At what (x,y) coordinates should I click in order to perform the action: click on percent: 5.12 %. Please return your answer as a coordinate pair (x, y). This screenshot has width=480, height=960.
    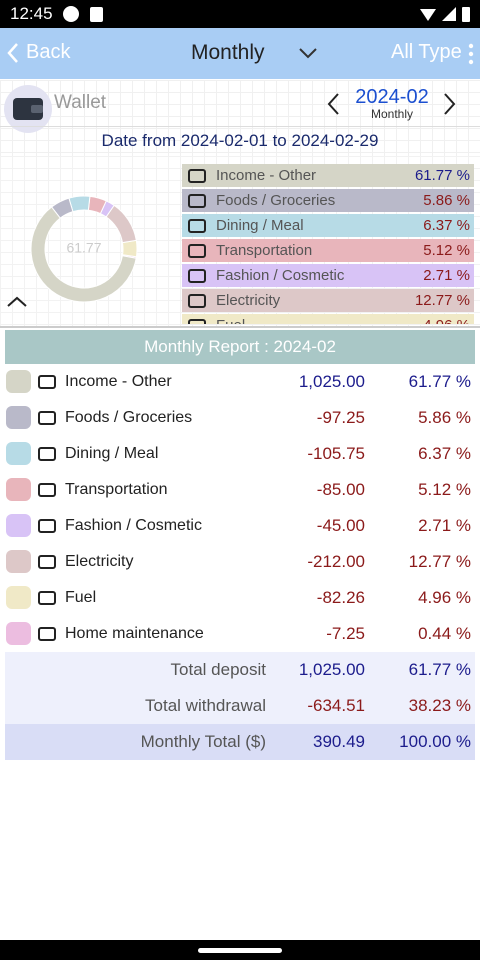
    Looking at the image, I should click on (444, 489).